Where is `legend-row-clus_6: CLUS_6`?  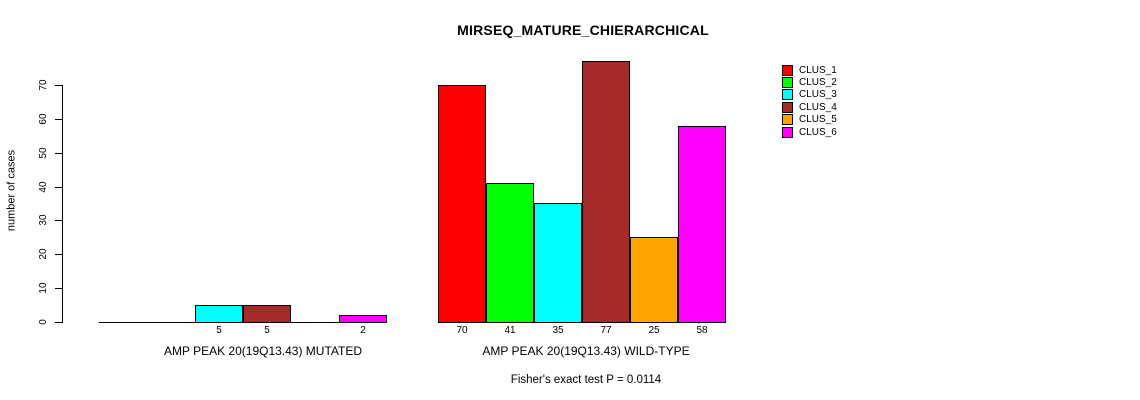
legend-row-clus_6: CLUS_6 is located at coordinates (809, 132).